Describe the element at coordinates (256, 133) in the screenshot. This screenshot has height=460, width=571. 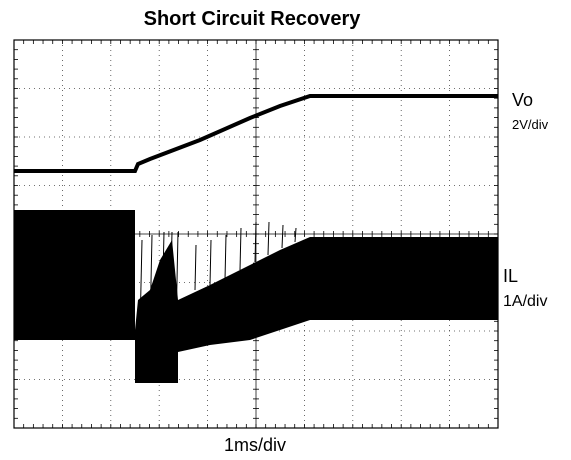
I see `vo-trace` at that location.